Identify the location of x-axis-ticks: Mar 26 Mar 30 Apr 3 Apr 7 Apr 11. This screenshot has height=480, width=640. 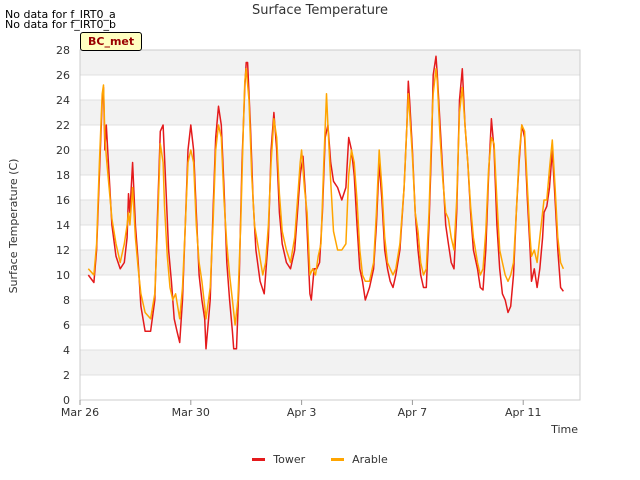
(301, 409).